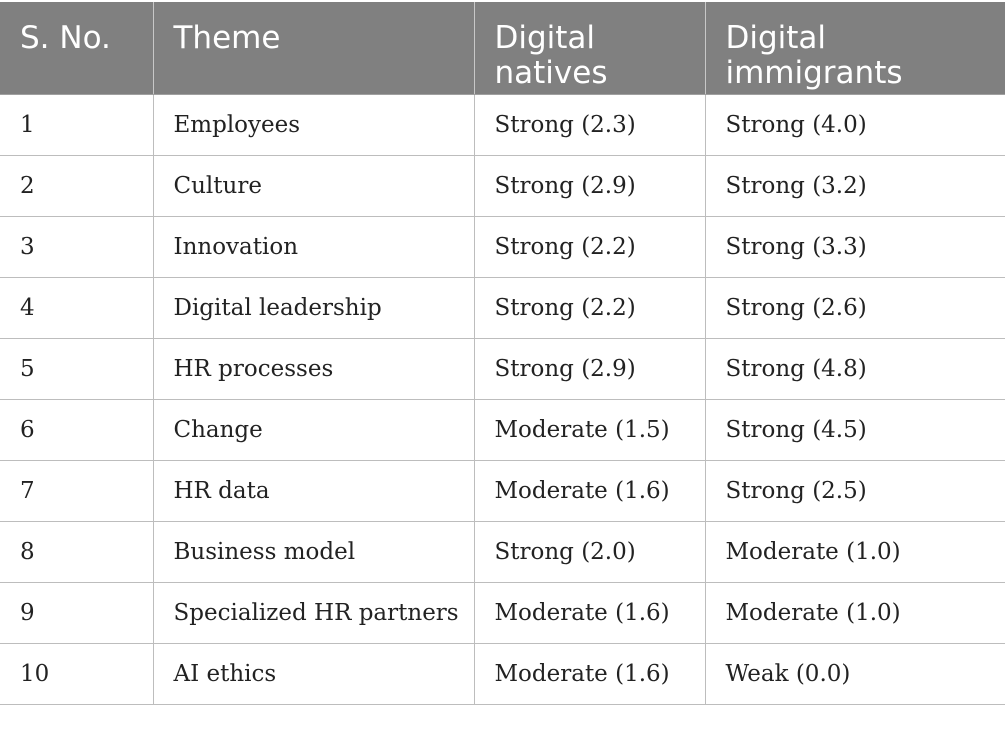 The width and height of the screenshot is (1005, 747). Describe the element at coordinates (854, 490) in the screenshot. I see `digital-immigrants-cell: Strong (2.5)` at that location.